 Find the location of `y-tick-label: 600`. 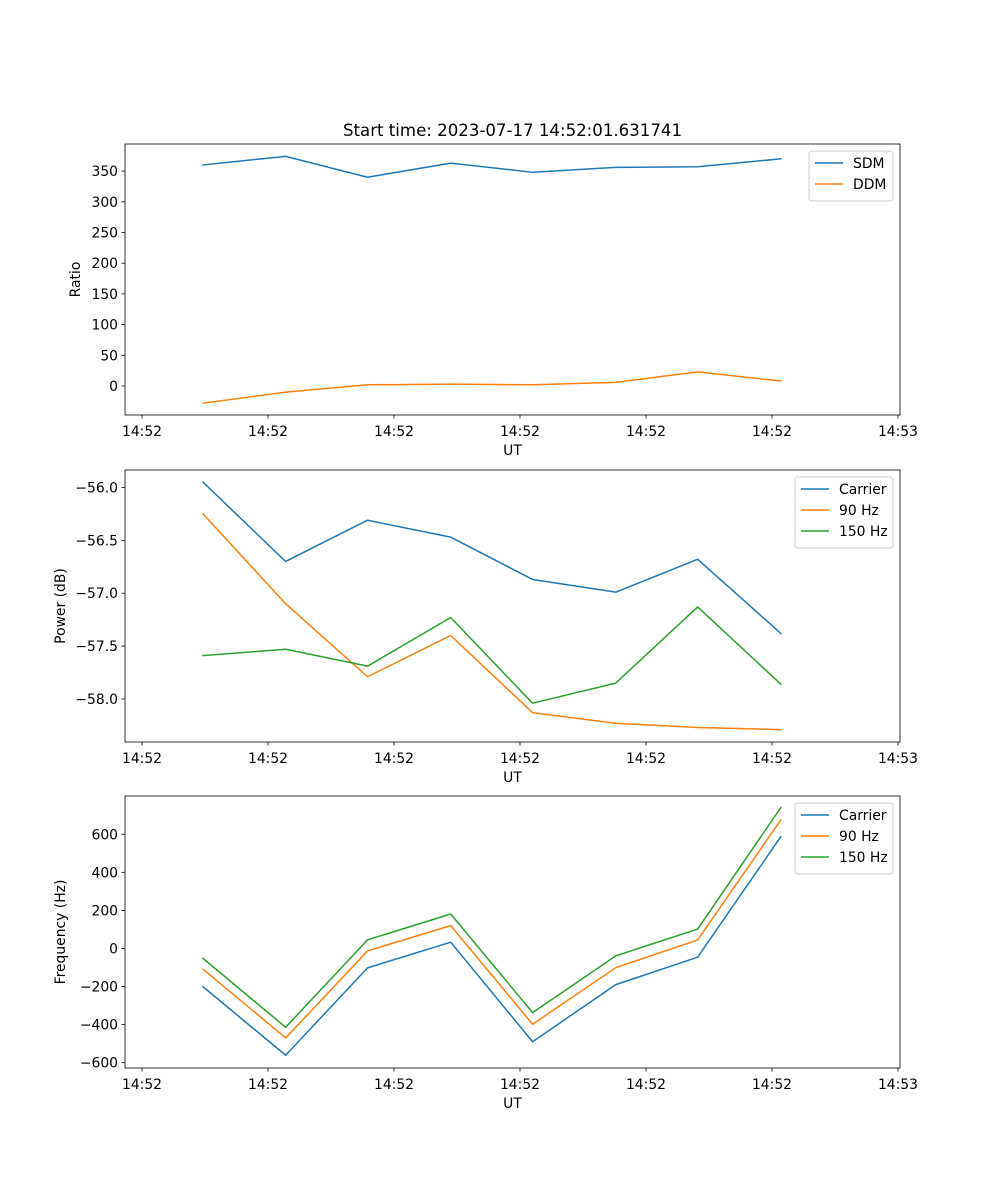

y-tick-label: 600 is located at coordinates (104, 835).